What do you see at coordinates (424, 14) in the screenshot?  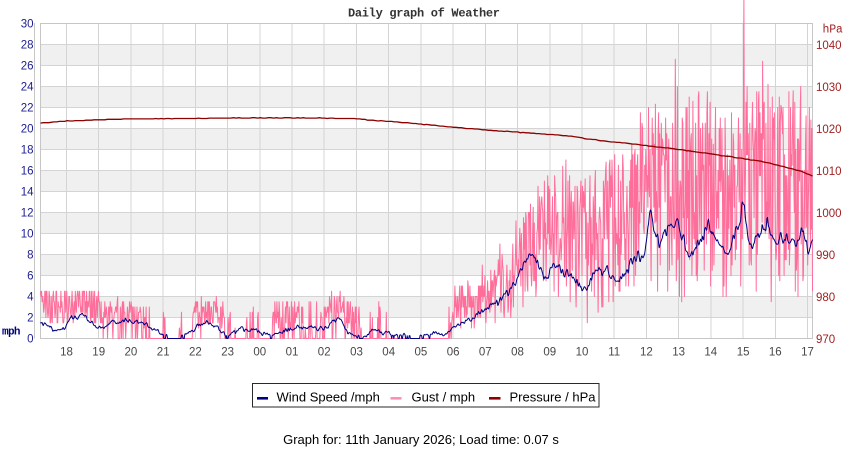 I see `svg-text: Daily graph of Weather` at bounding box center [424, 14].